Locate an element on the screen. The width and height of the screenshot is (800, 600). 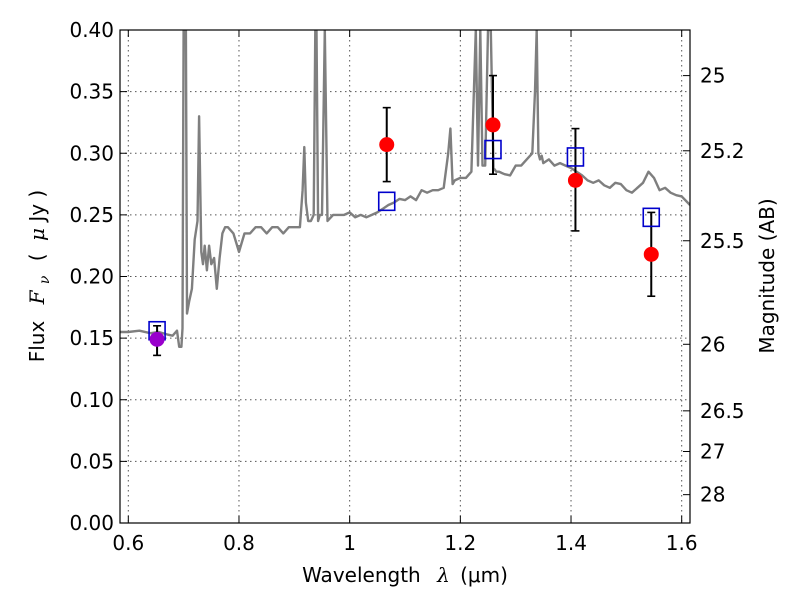
y2-axis-label: Magnitude (AB) is located at coordinates (767, 275).